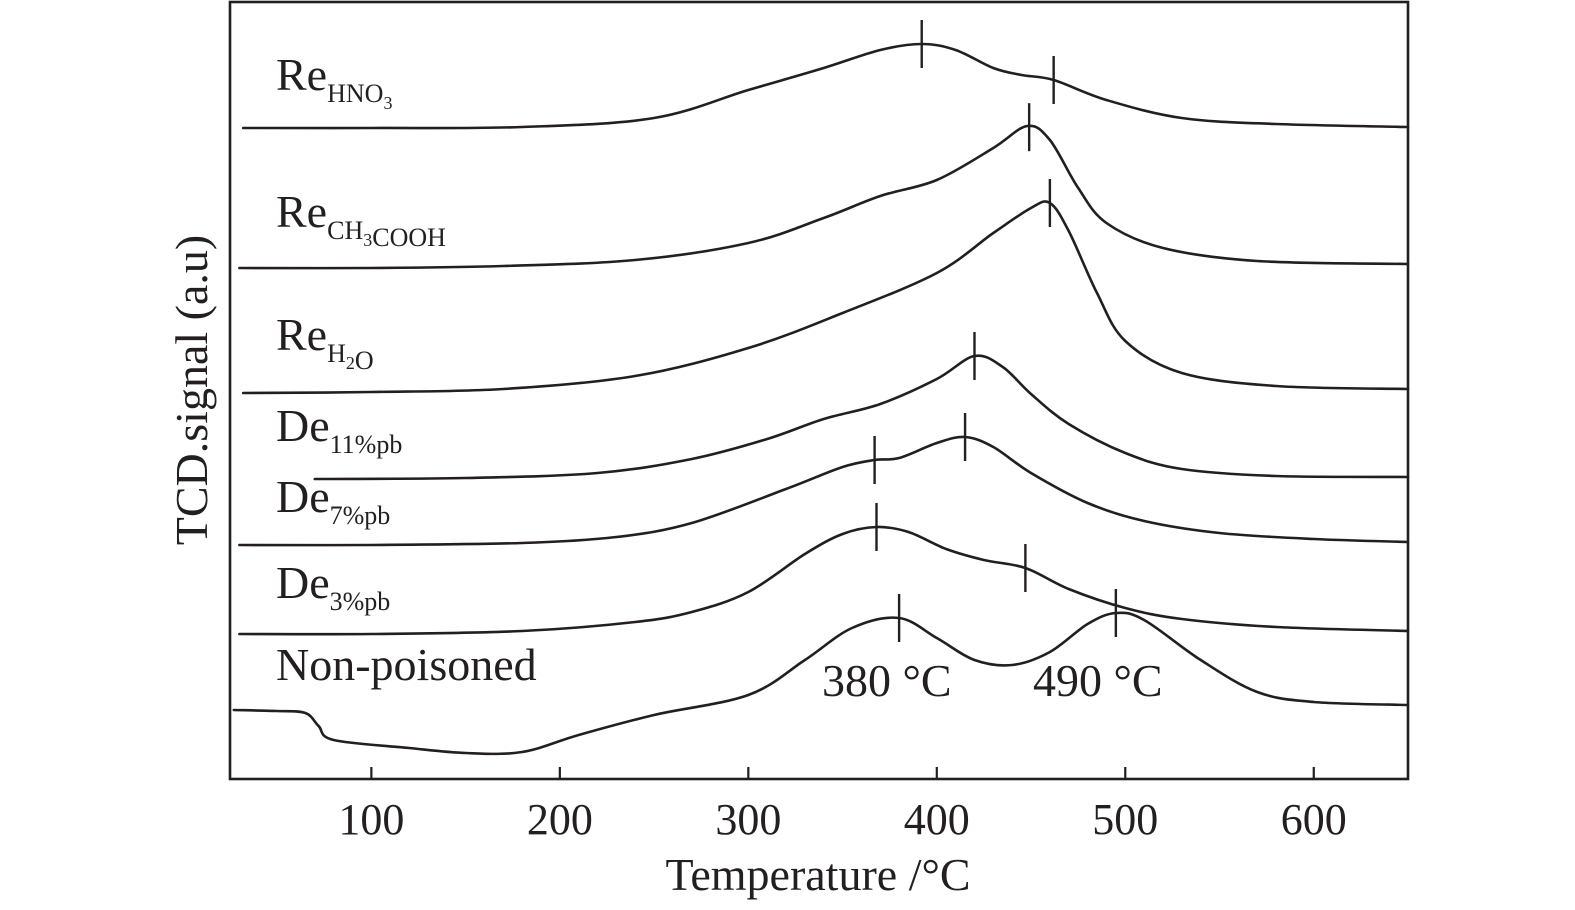 The image size is (1575, 910). Describe the element at coordinates (339, 429) in the screenshot. I see `series-label-3: De11%pb` at that location.